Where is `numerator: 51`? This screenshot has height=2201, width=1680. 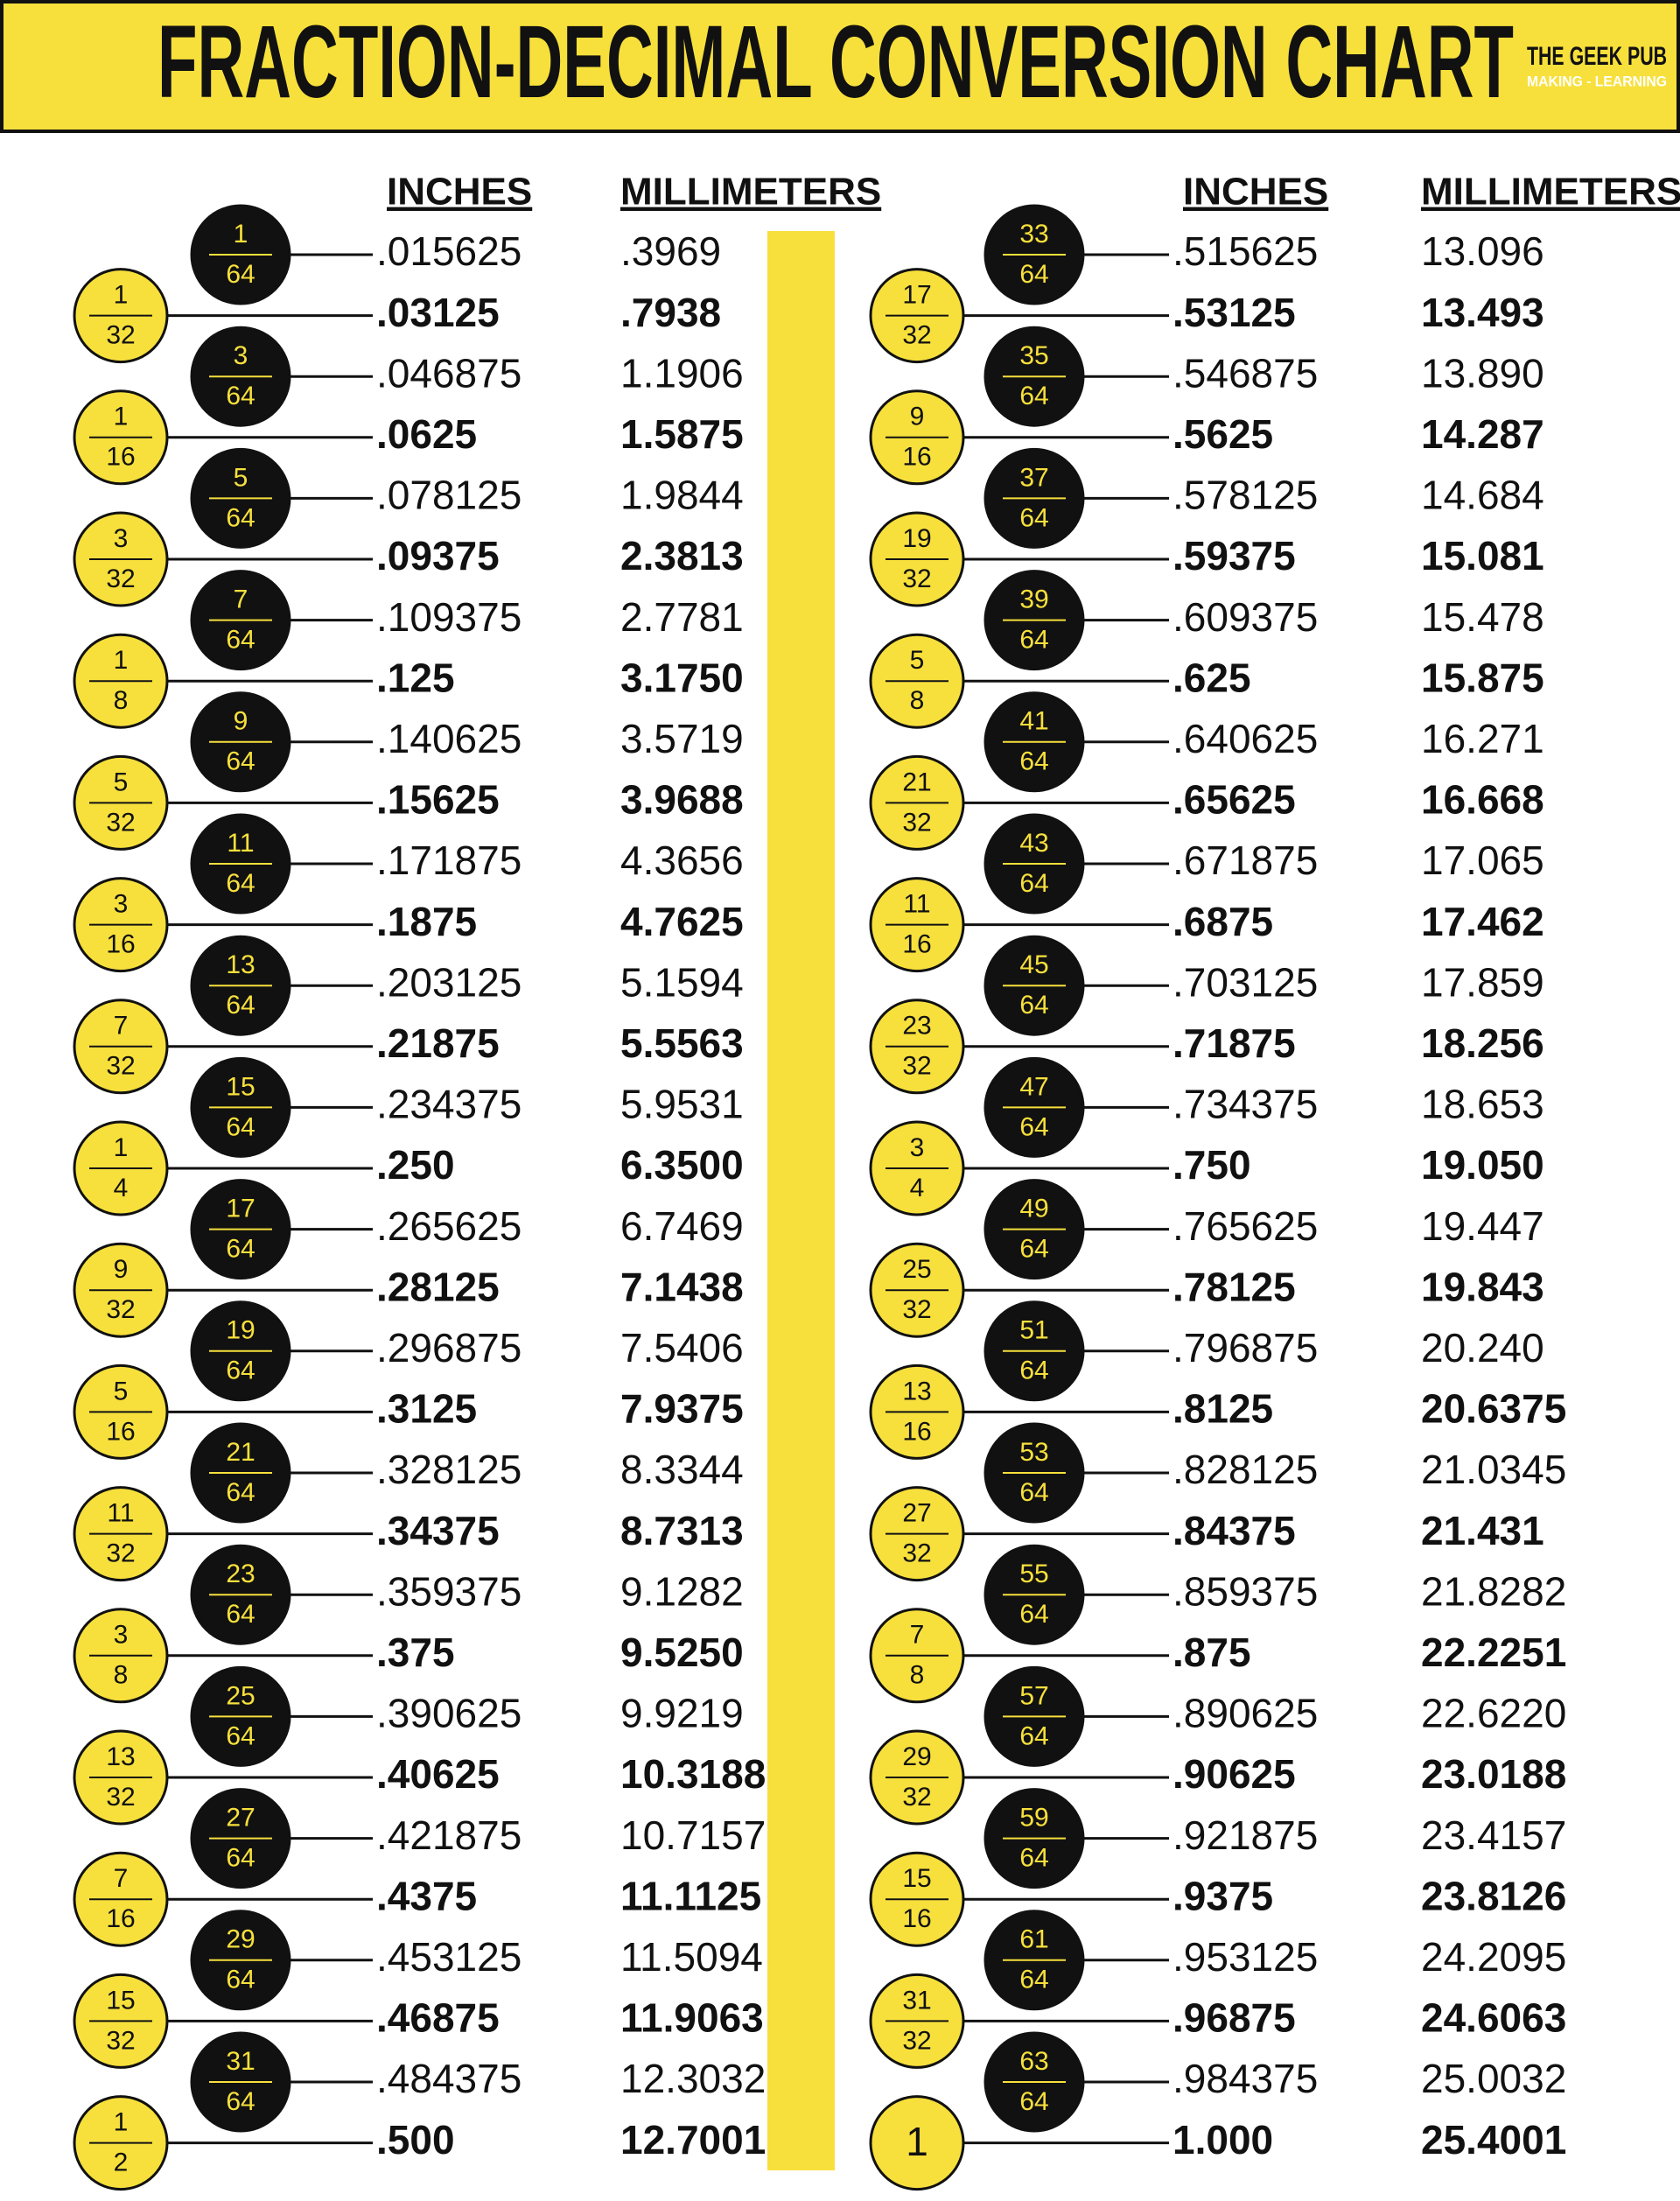
numerator: 51 is located at coordinates (1033, 1330).